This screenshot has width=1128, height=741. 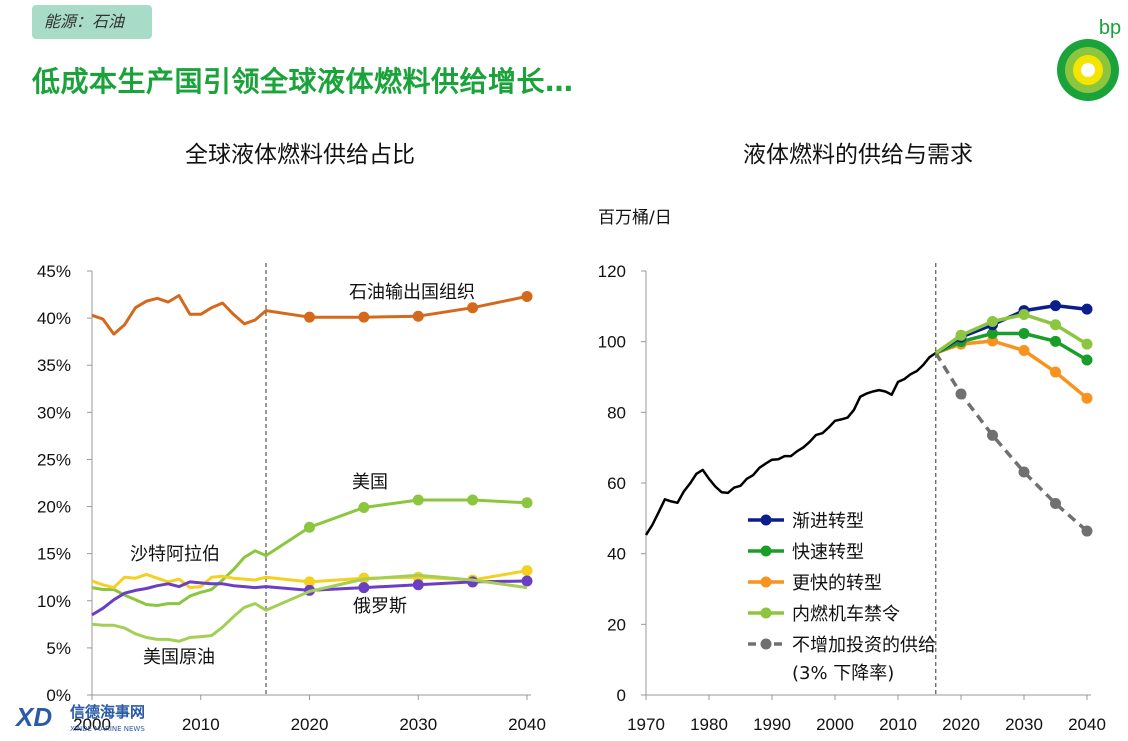 What do you see at coordinates (175, 554) in the screenshot?
I see `chart-1-series-label: 沙特阿拉伯` at bounding box center [175, 554].